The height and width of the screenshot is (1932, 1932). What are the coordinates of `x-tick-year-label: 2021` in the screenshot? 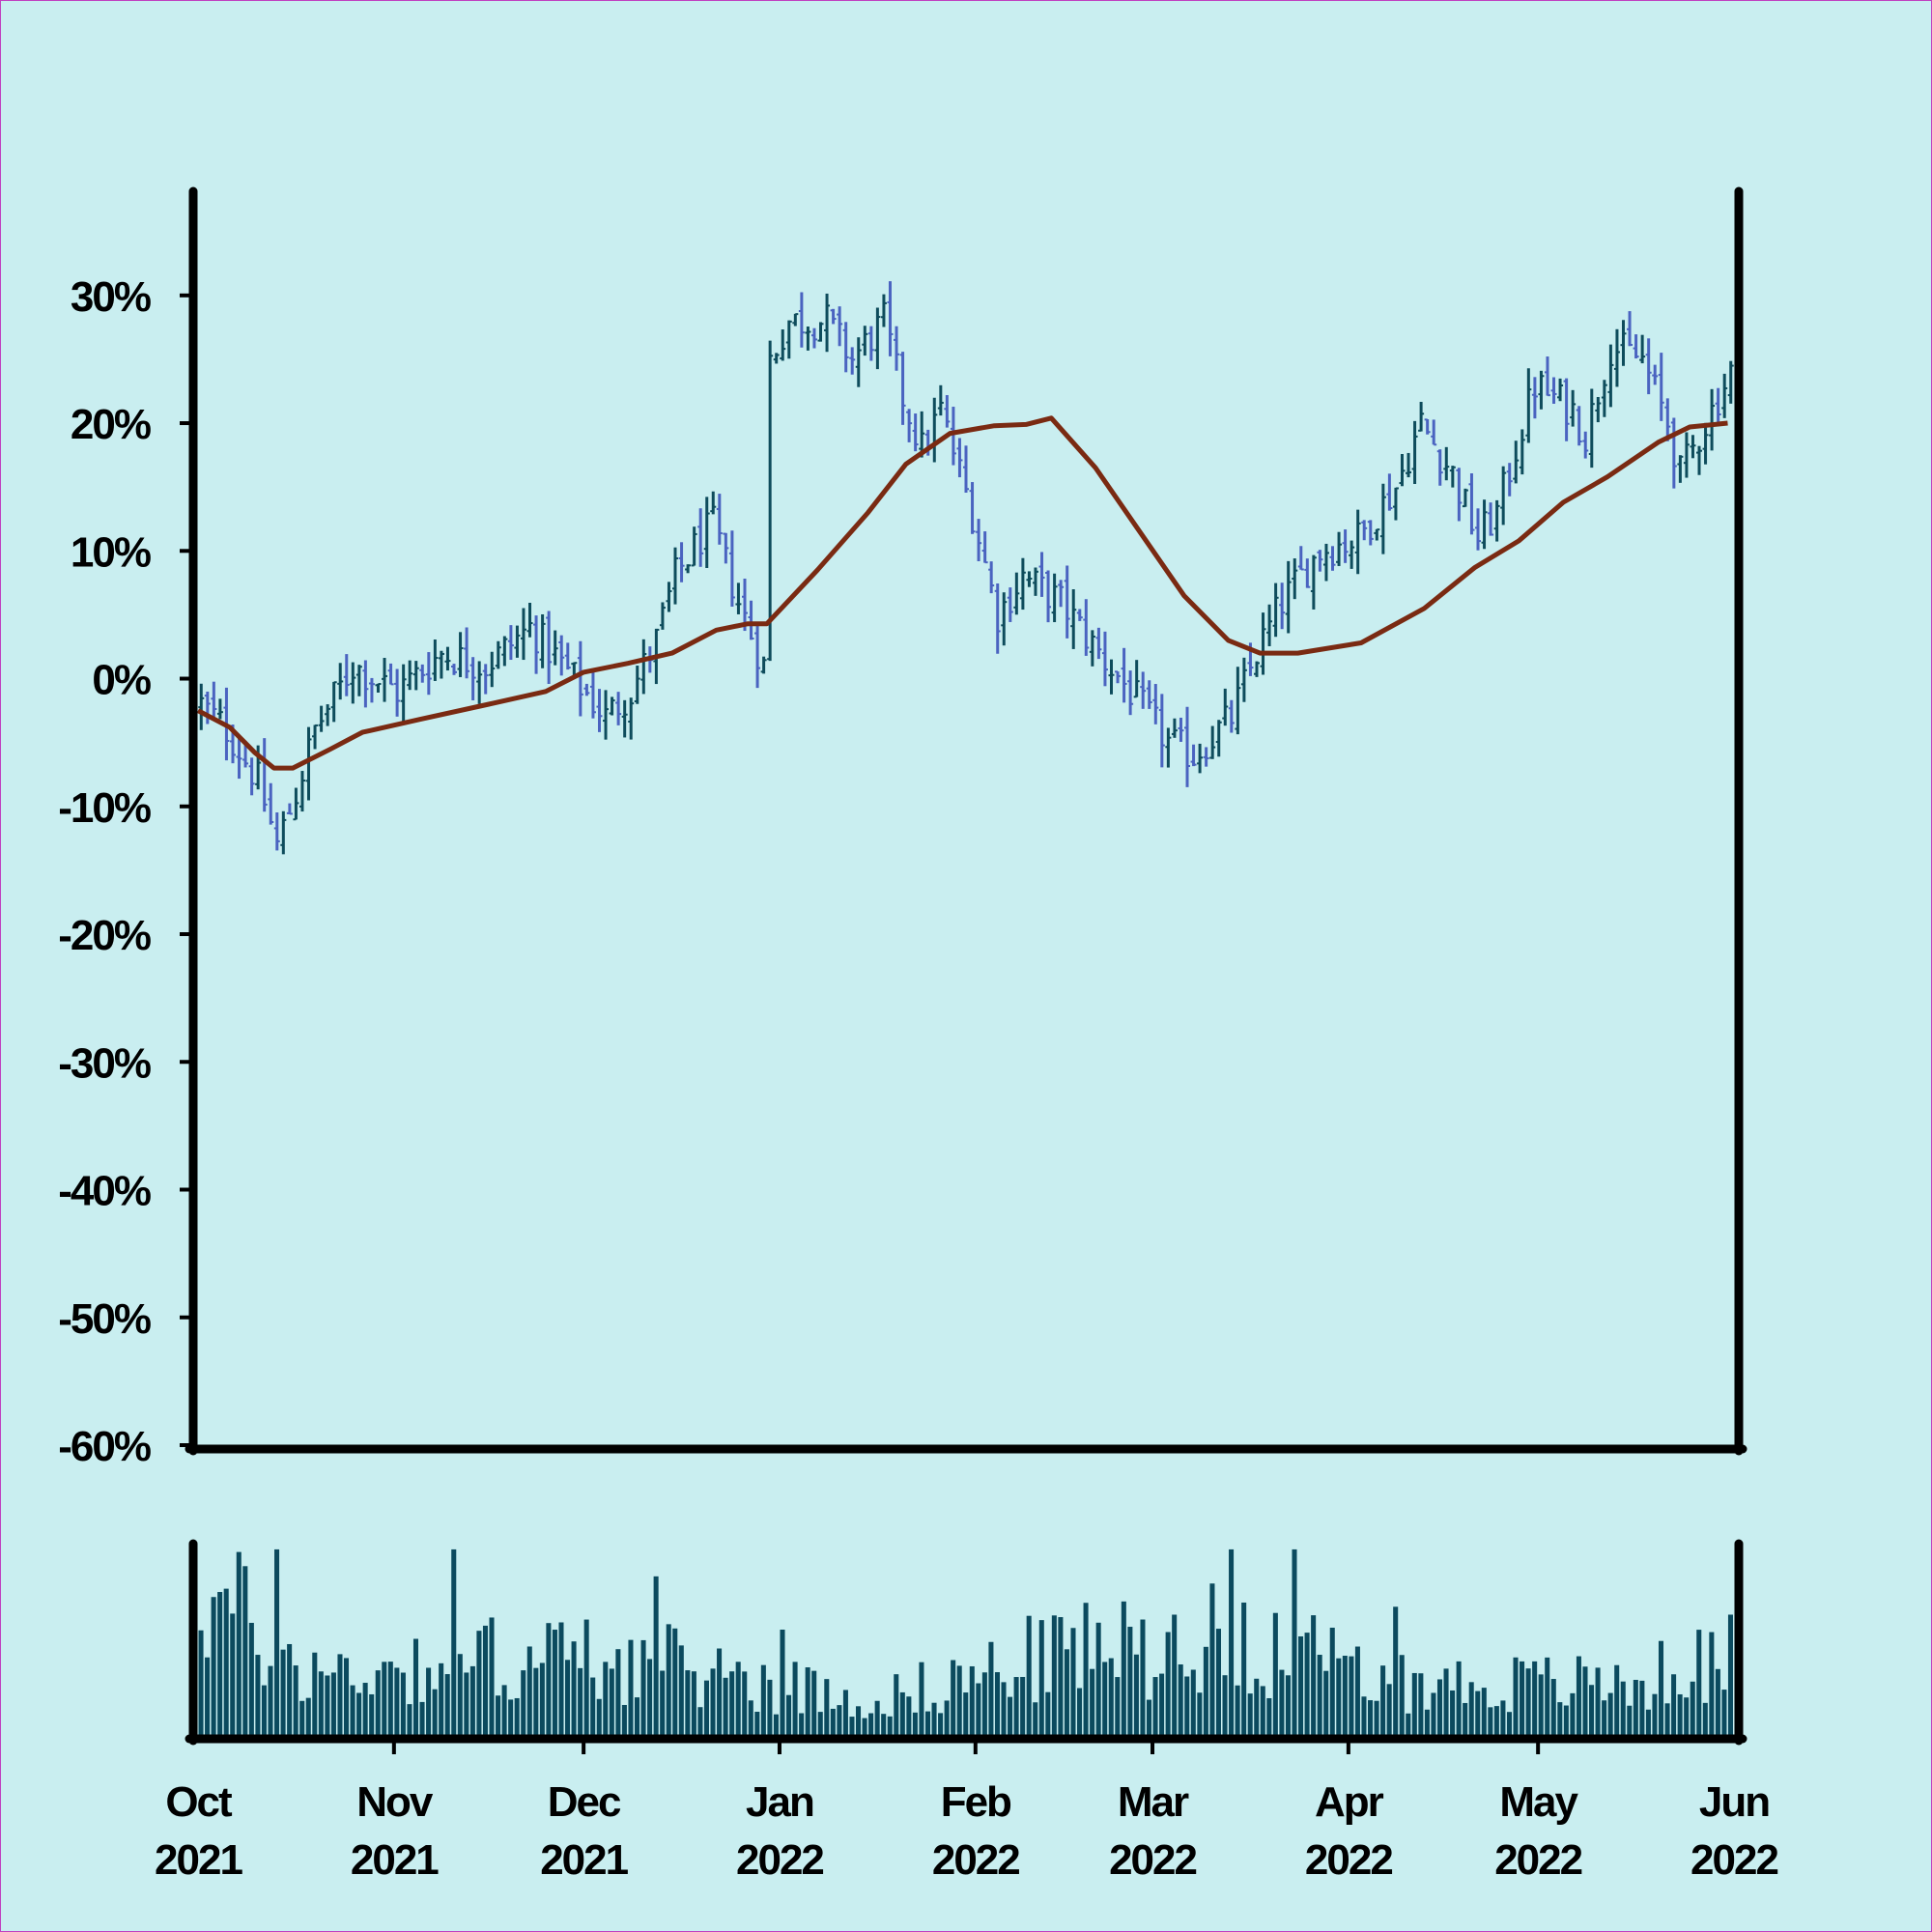 It's located at (395, 1860).